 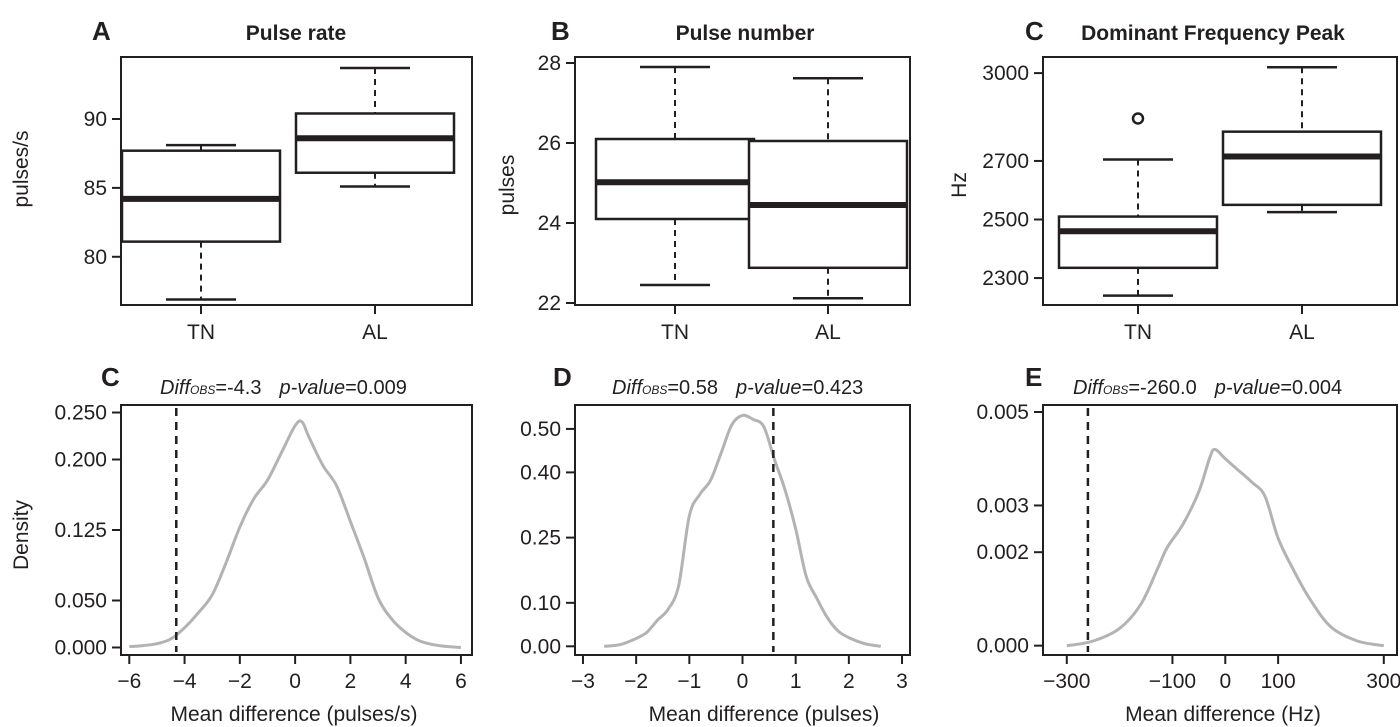 What do you see at coordinates (1005, 73) in the screenshot?
I see `y-tick-label: 3000` at bounding box center [1005, 73].